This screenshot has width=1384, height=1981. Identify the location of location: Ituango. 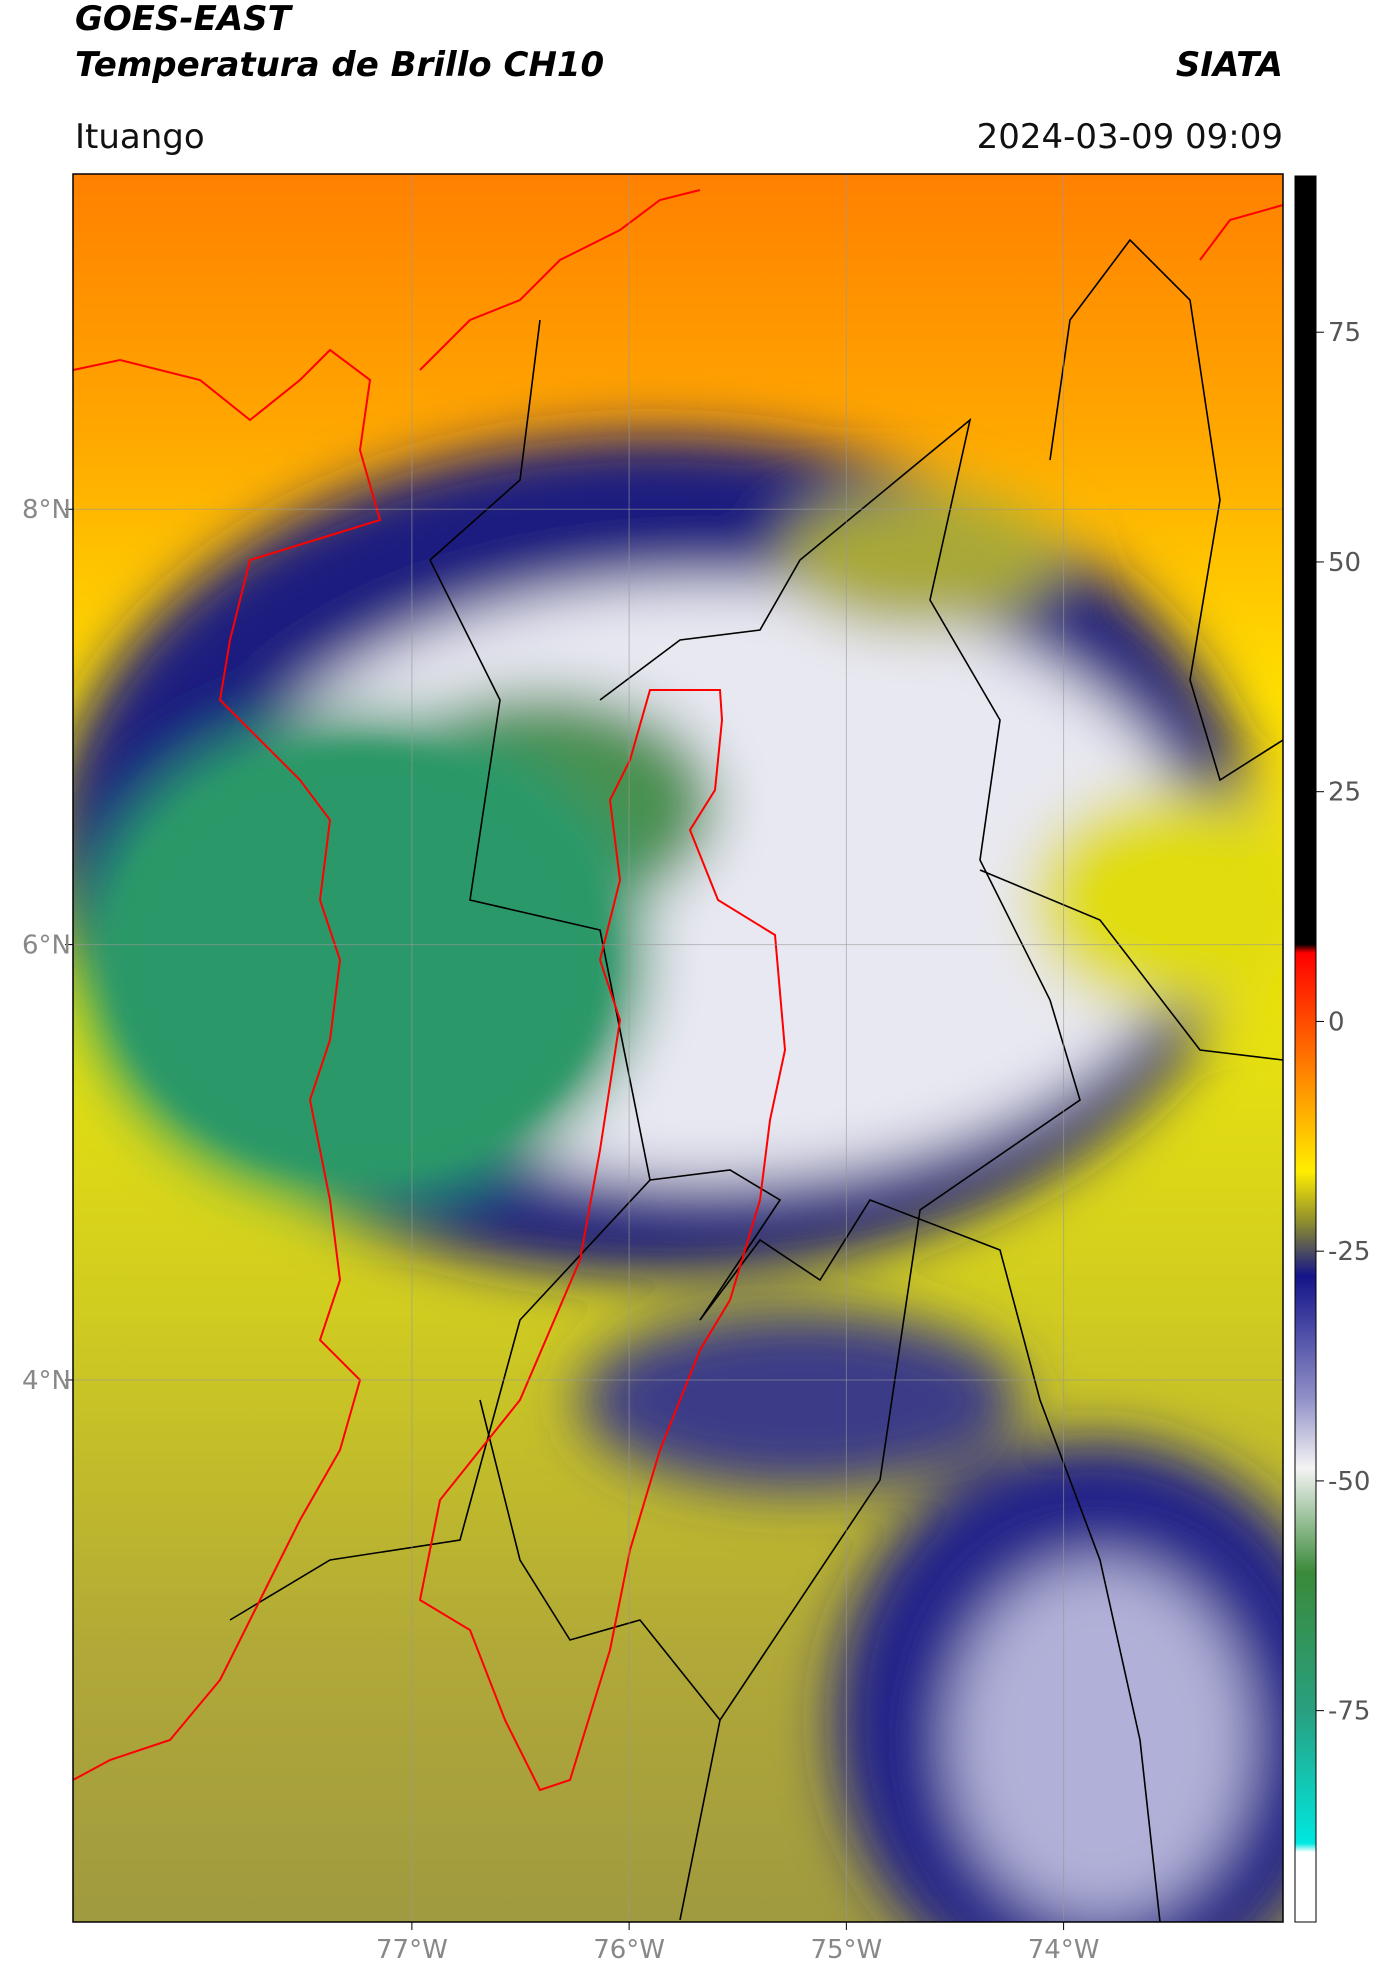
(140, 137).